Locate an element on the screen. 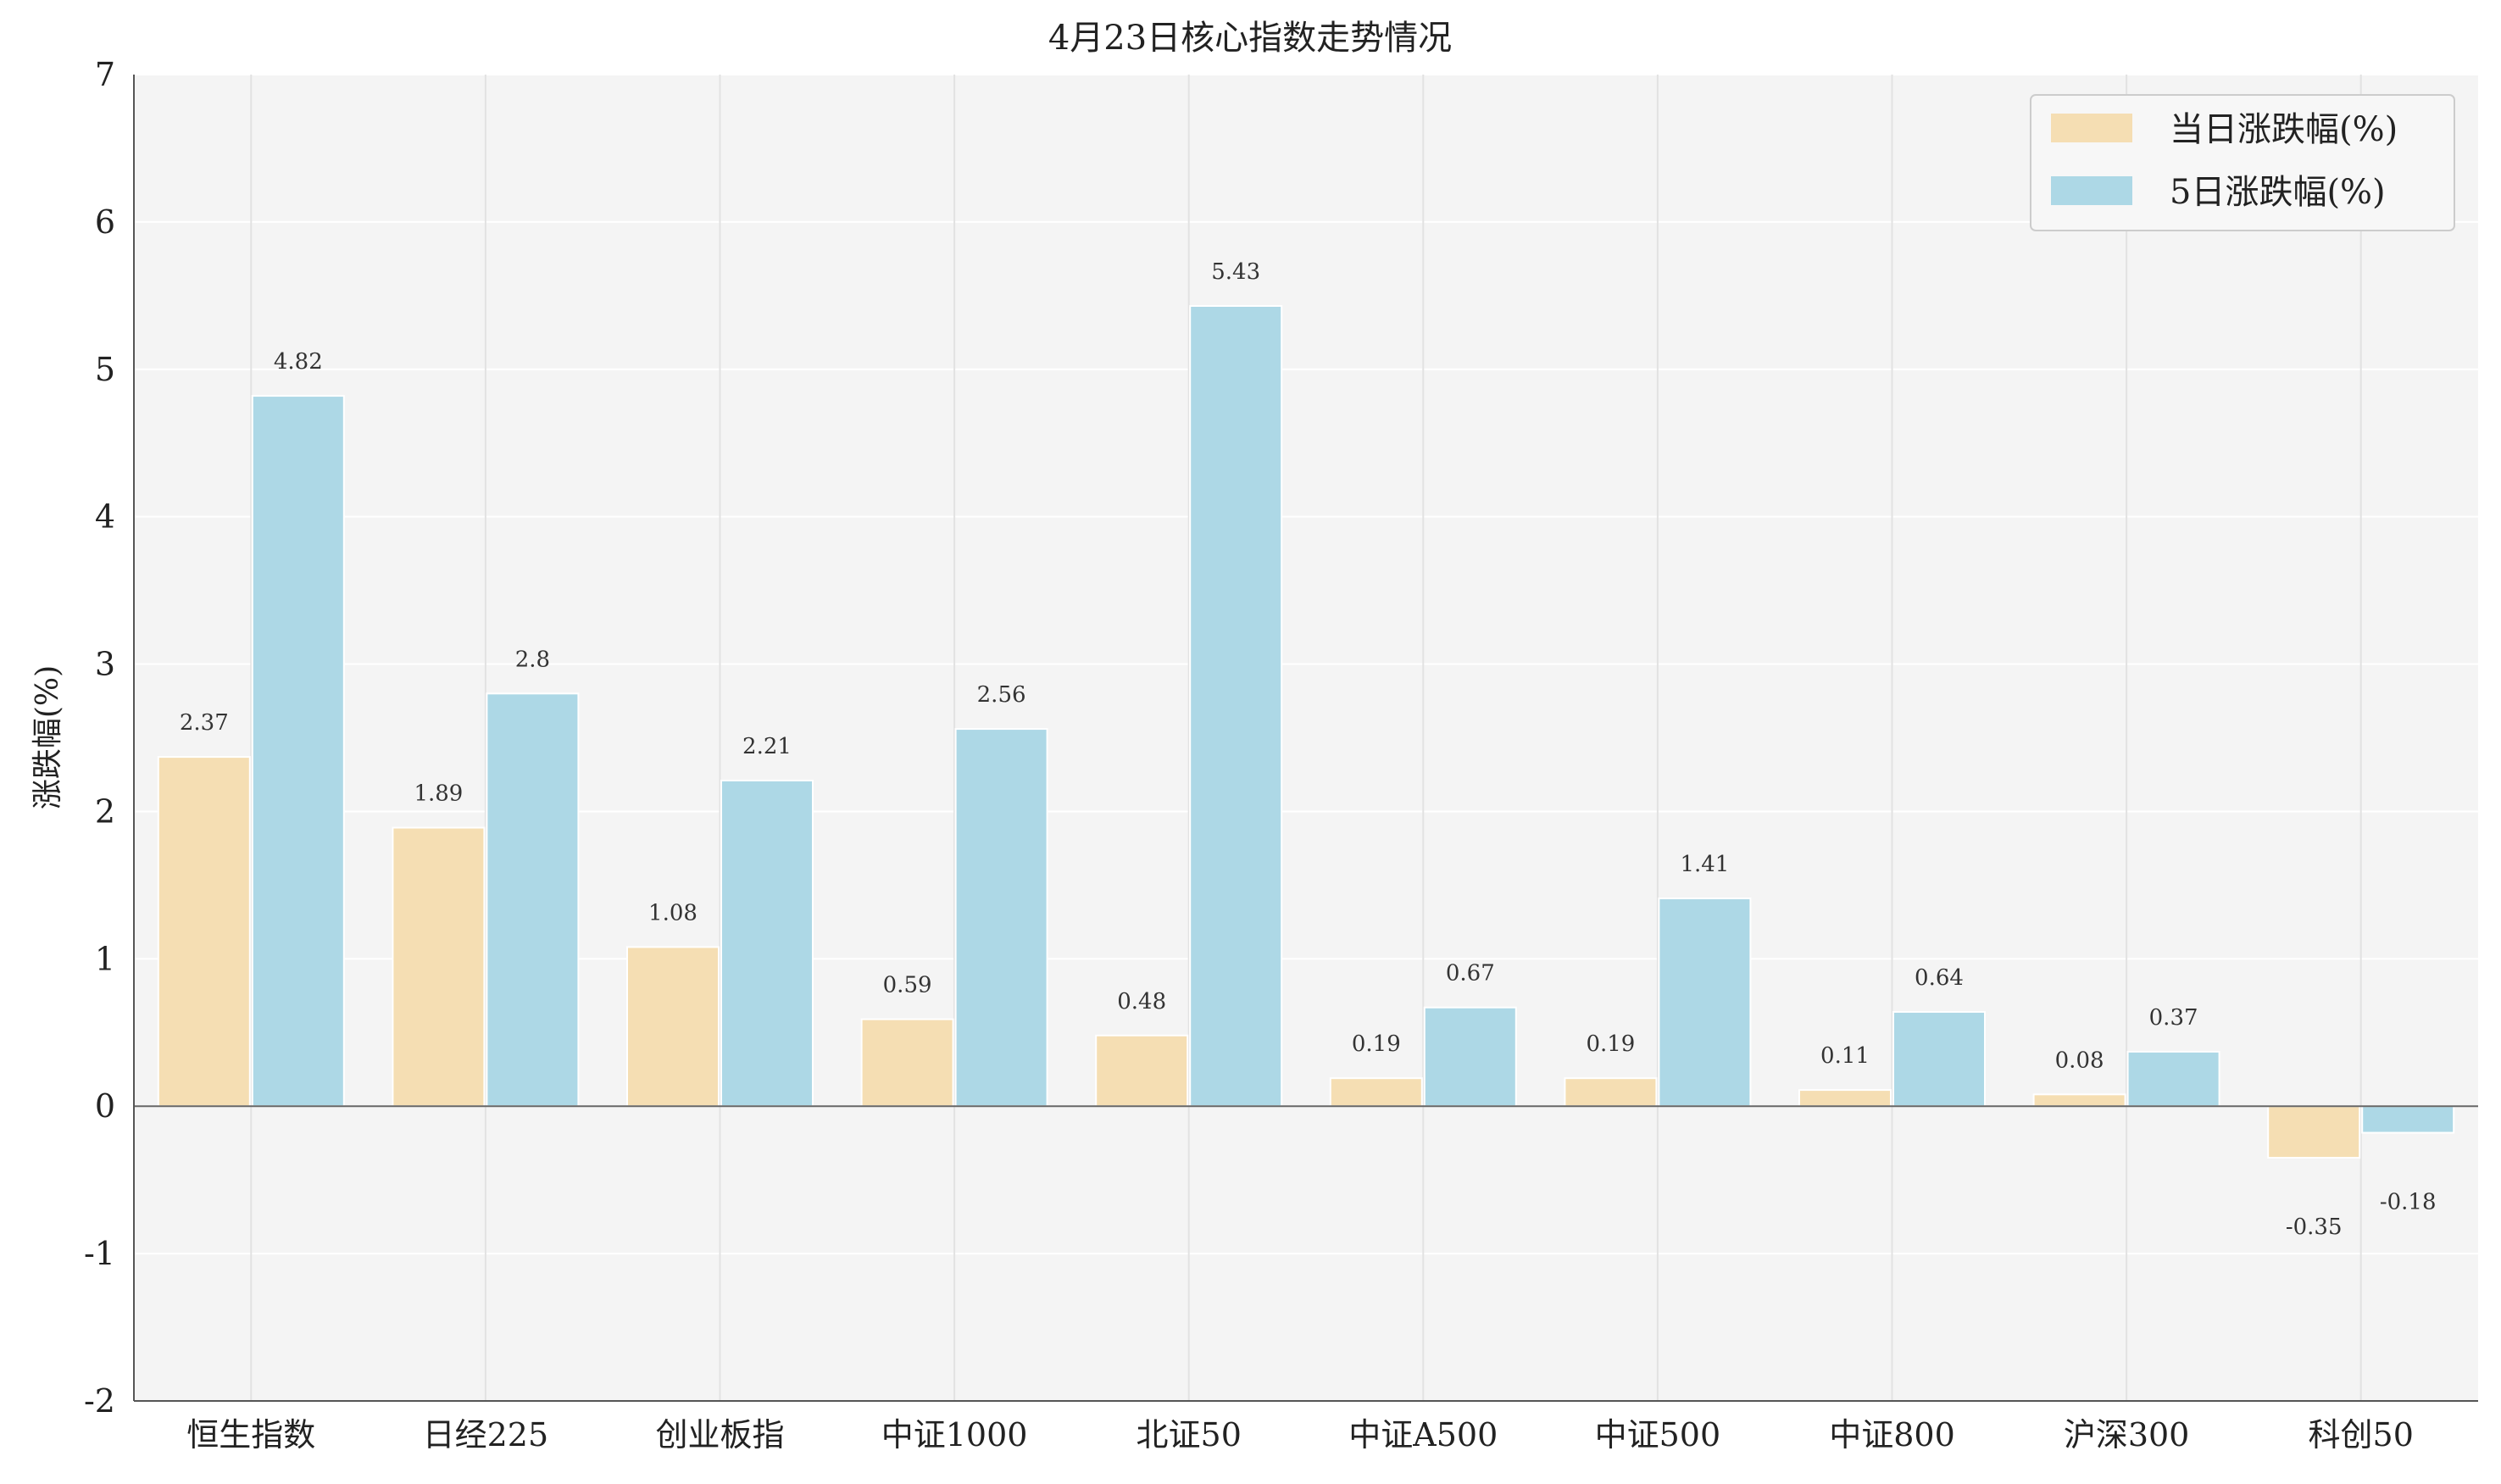  chart-title: 4月23日核心指数走势情况 is located at coordinates (1250, 39).